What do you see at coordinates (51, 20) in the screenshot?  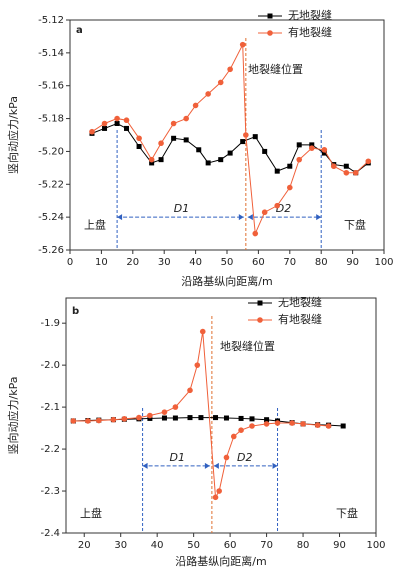 I see `y-tick-label: -5.12` at bounding box center [51, 20].